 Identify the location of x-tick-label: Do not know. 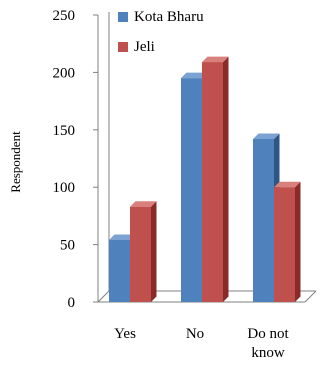
(268, 343).